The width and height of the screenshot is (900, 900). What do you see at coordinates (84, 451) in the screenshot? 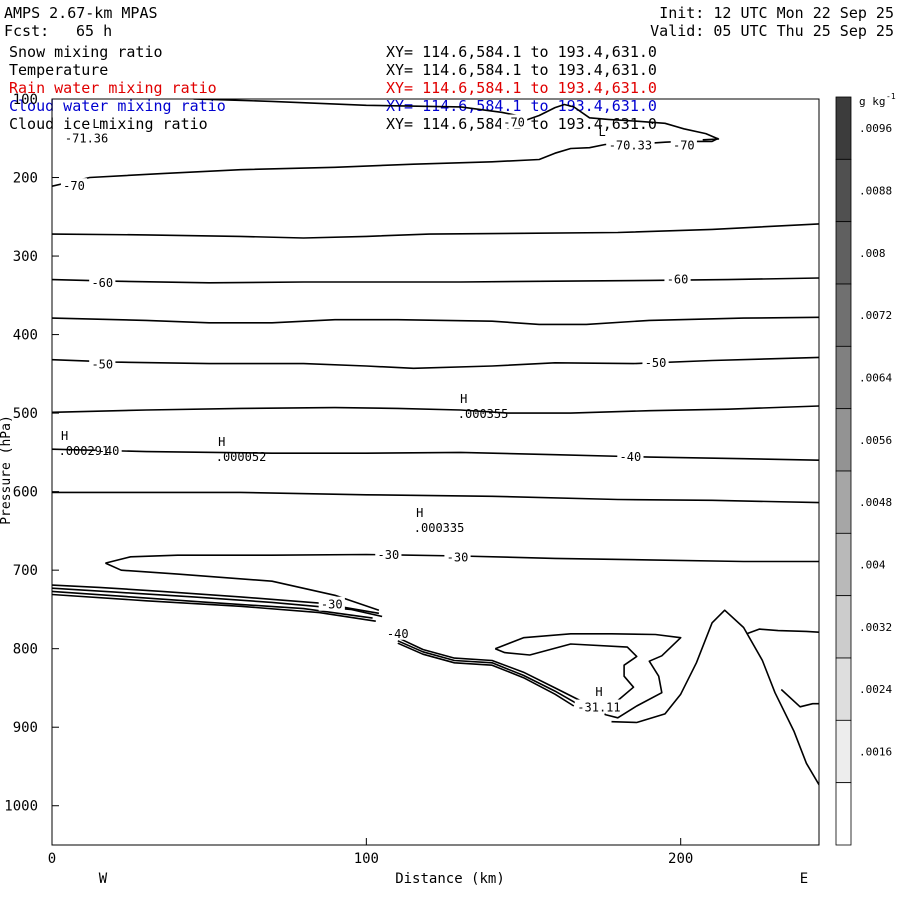
I see `extremum-value: .000291` at bounding box center [84, 451].